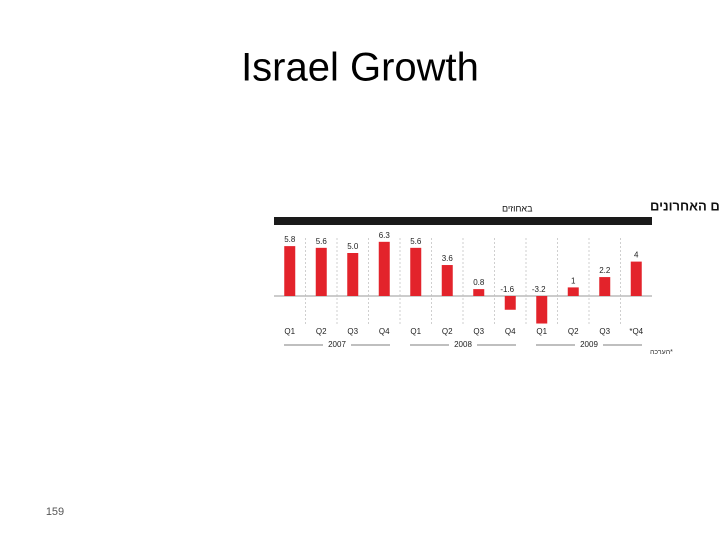 This screenshot has height=540, width=720. I want to click on page-number: 159, so click(55, 512).